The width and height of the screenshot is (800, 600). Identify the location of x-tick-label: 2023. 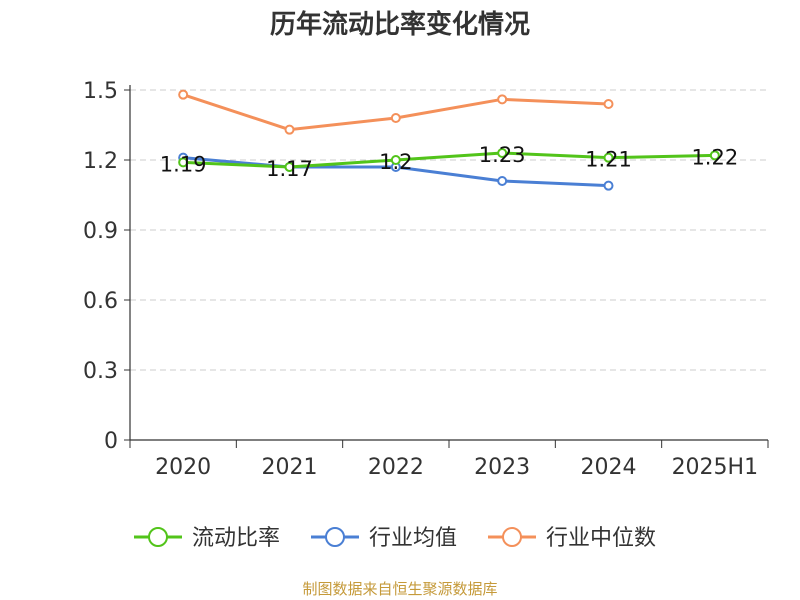
(502, 467).